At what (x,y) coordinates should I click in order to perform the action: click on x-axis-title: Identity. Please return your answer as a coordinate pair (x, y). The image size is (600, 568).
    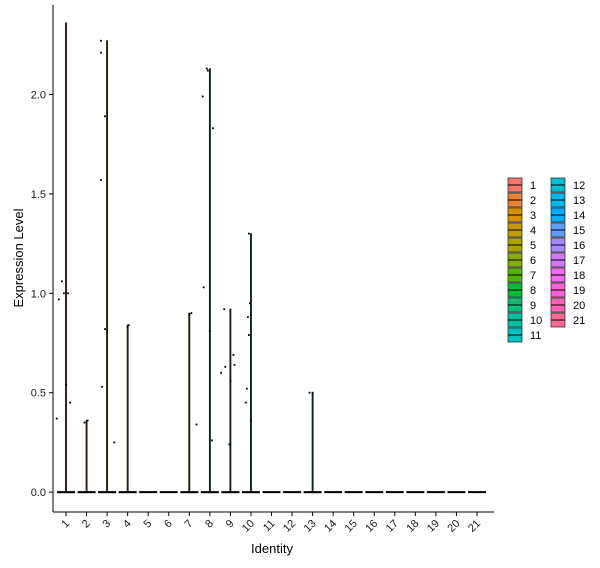
    Looking at the image, I should click on (272, 548).